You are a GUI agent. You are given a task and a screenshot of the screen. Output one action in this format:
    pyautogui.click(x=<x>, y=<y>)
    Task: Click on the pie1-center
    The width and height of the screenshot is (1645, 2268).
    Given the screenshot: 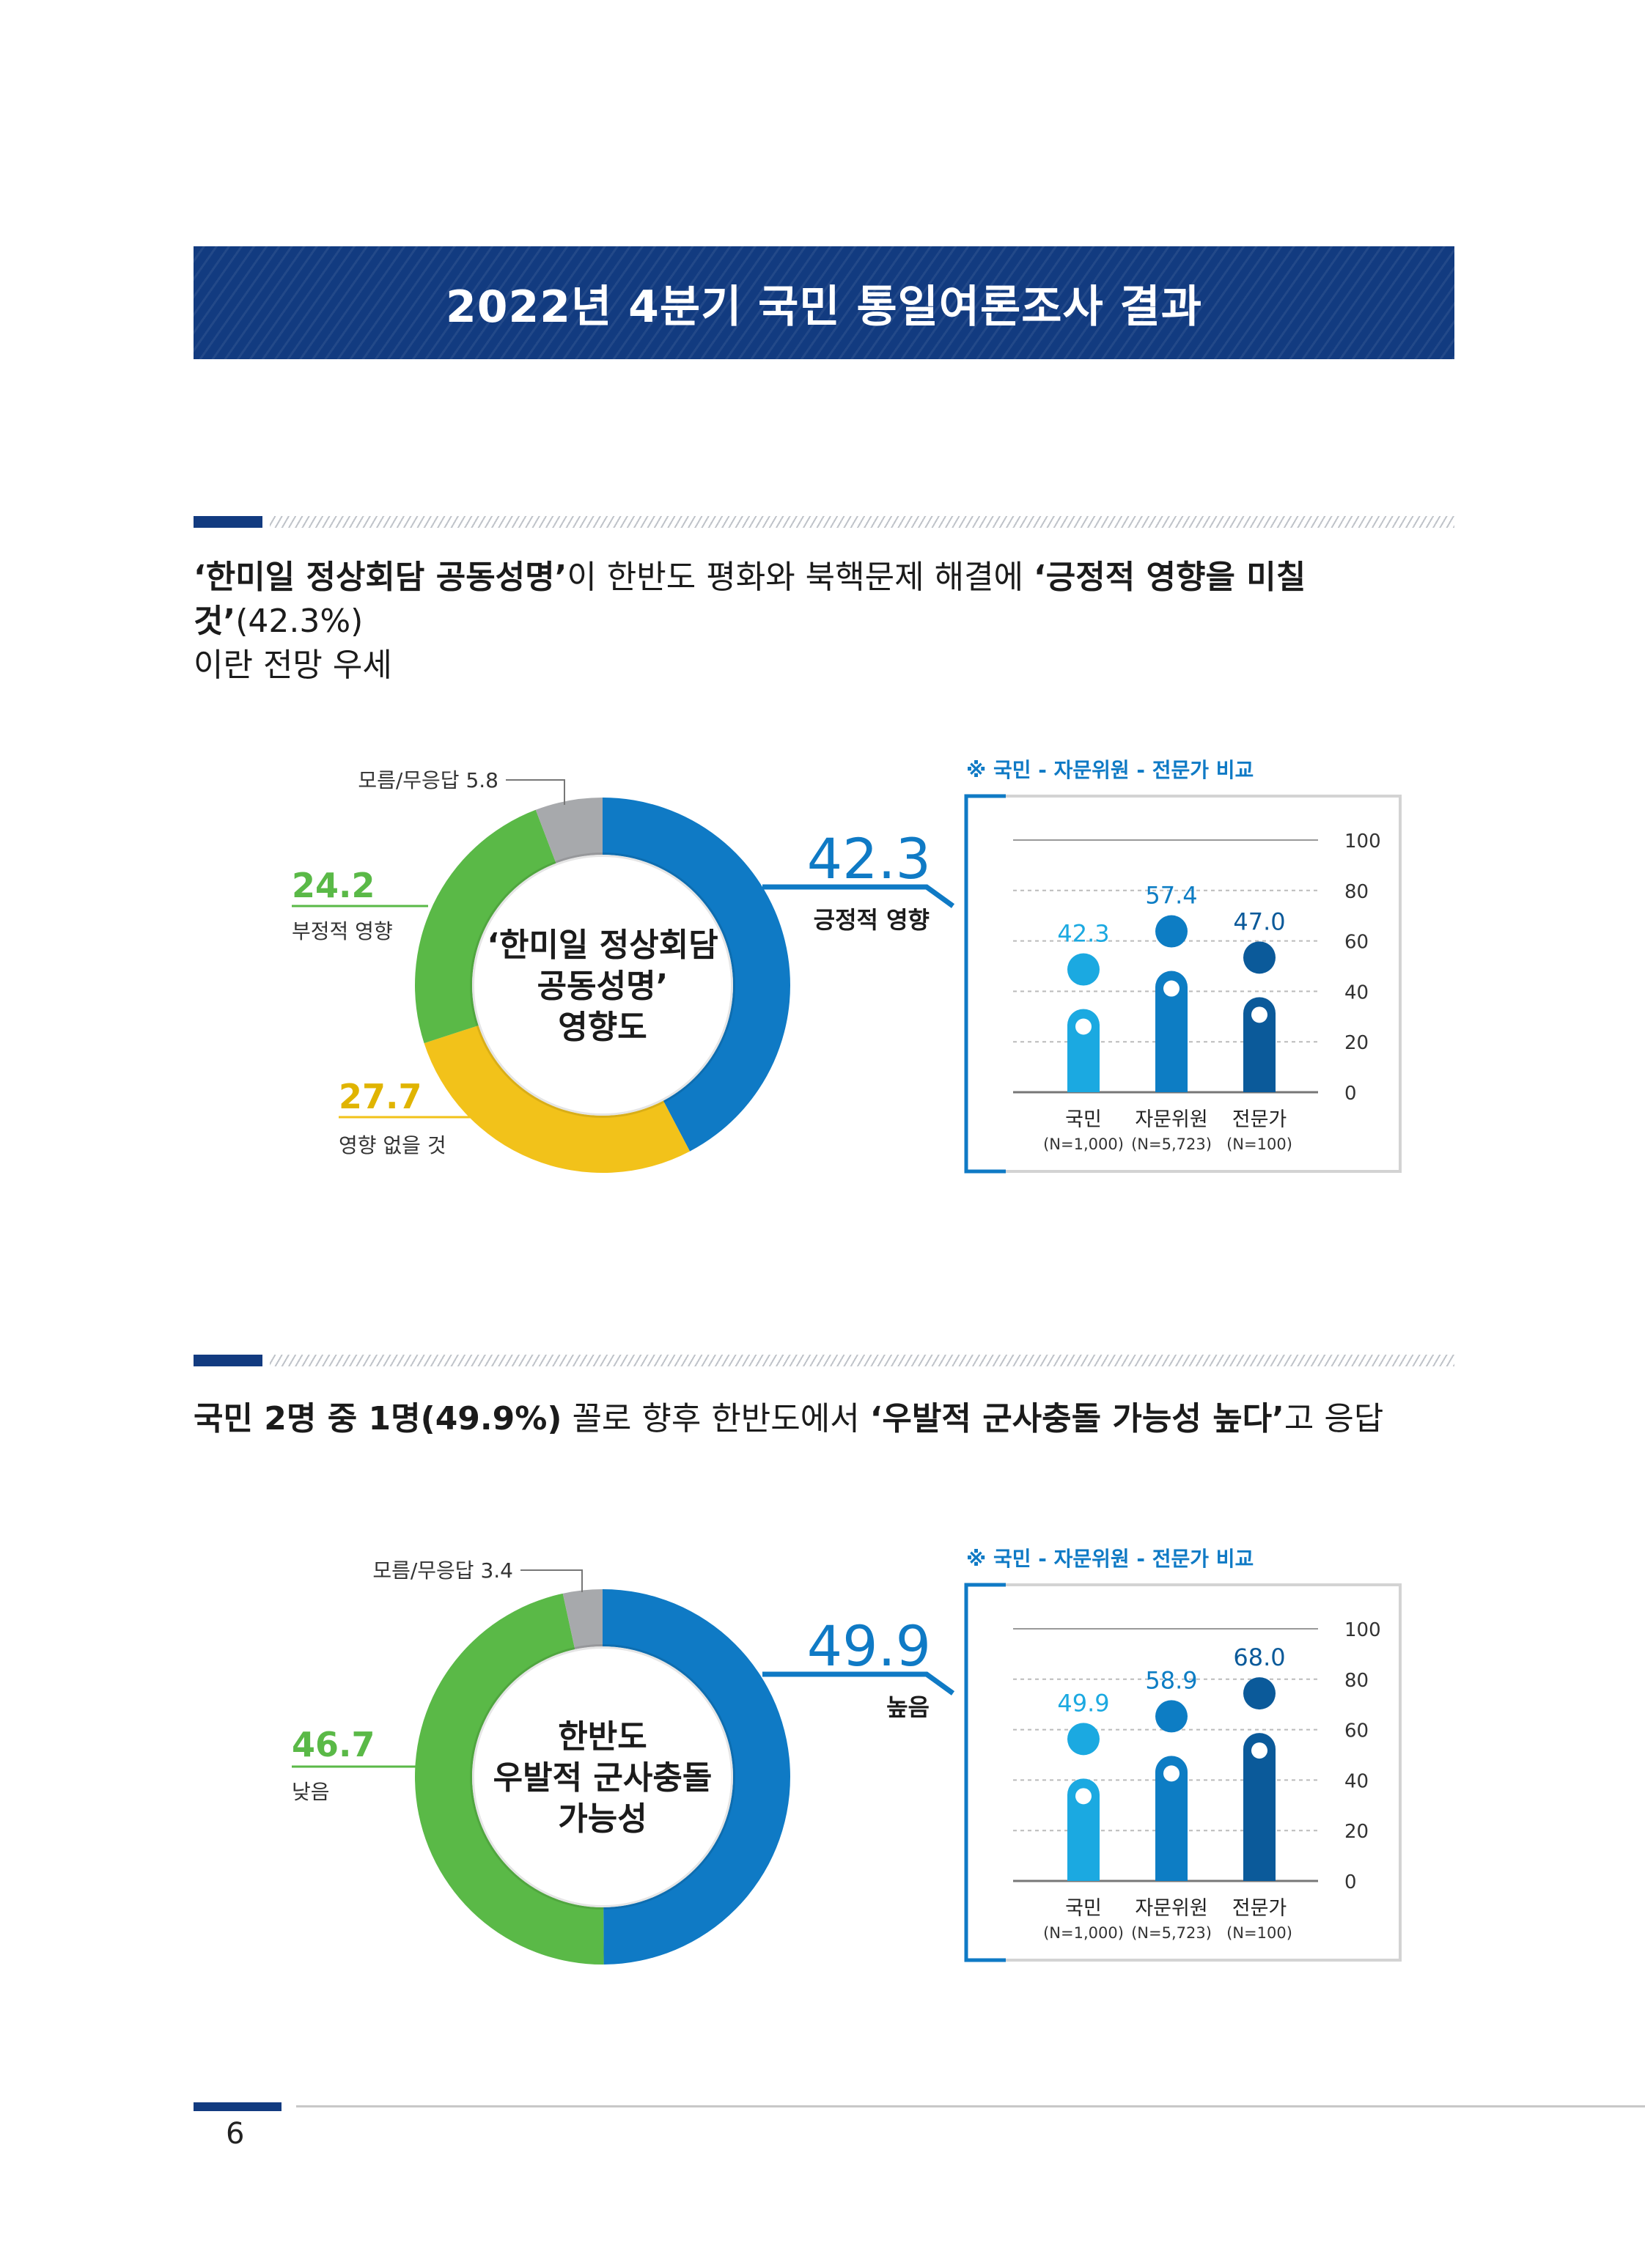 What is the action you would take?
    pyautogui.click(x=602, y=985)
    